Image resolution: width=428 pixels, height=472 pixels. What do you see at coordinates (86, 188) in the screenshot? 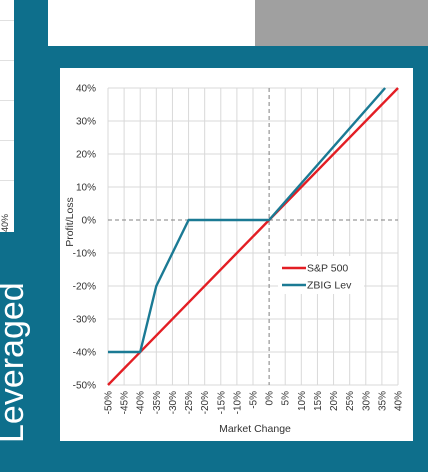
I see `y-tick-label: 10%` at bounding box center [86, 188].